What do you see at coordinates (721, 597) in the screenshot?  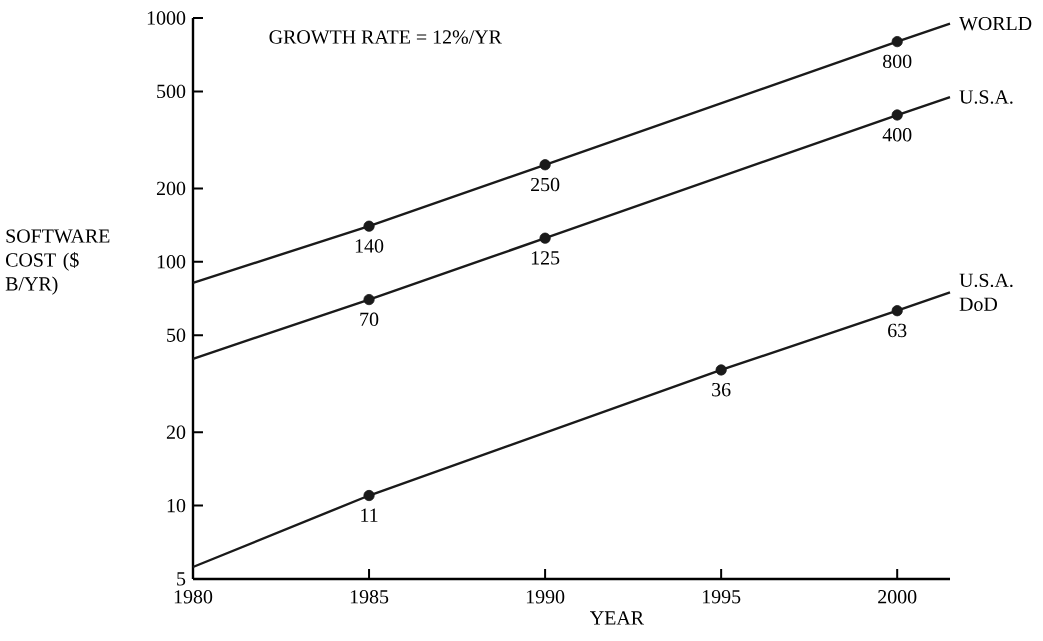 I see `x-tick-label: 1995` at bounding box center [721, 597].